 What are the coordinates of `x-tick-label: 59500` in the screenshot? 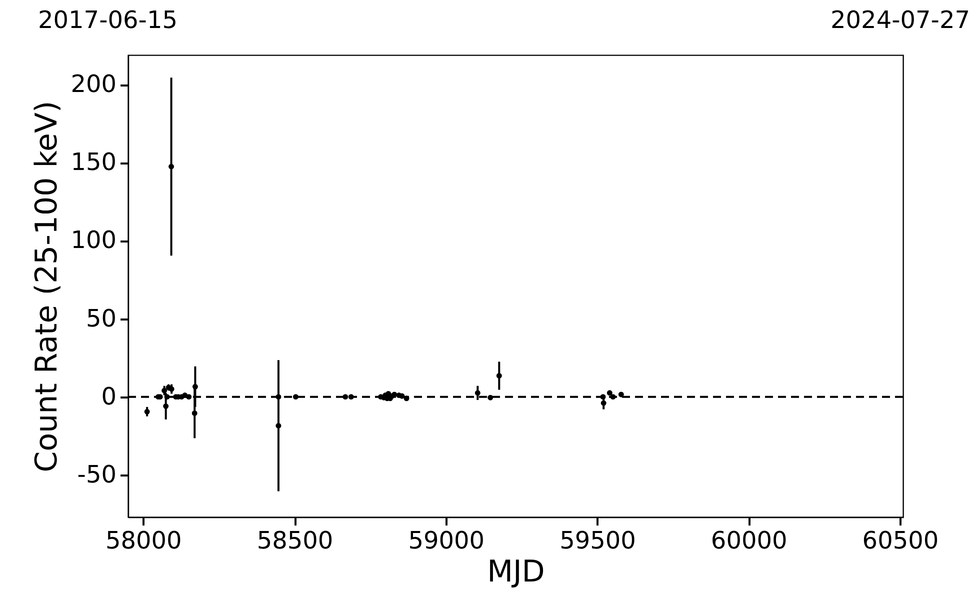 It's located at (598, 540).